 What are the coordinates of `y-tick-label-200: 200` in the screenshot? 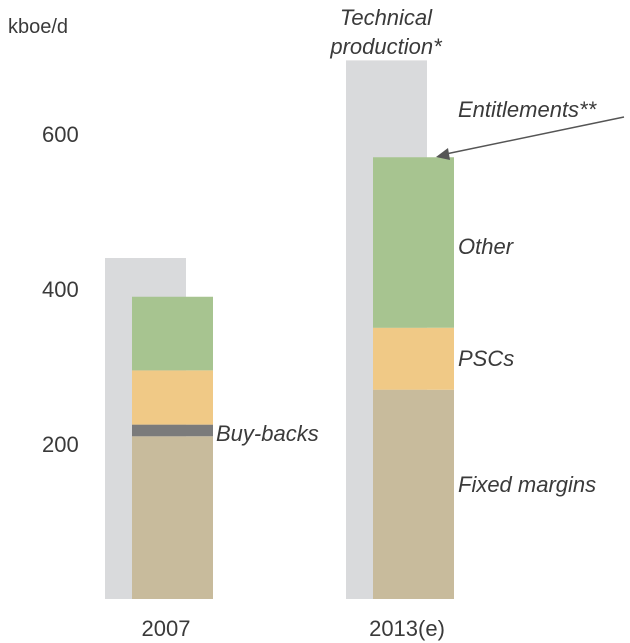 It's located at (60, 444).